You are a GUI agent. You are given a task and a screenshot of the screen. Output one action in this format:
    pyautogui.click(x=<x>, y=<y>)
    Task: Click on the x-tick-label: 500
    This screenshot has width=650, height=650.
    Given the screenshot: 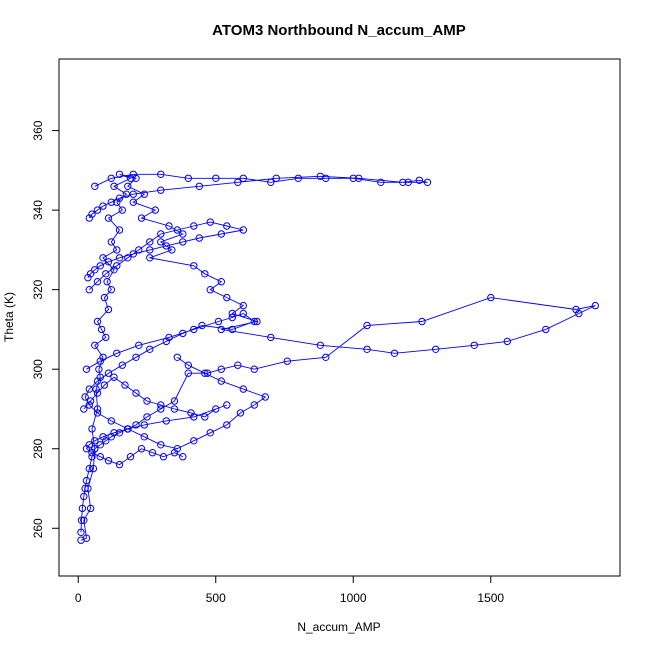 What is the action you would take?
    pyautogui.click(x=216, y=598)
    